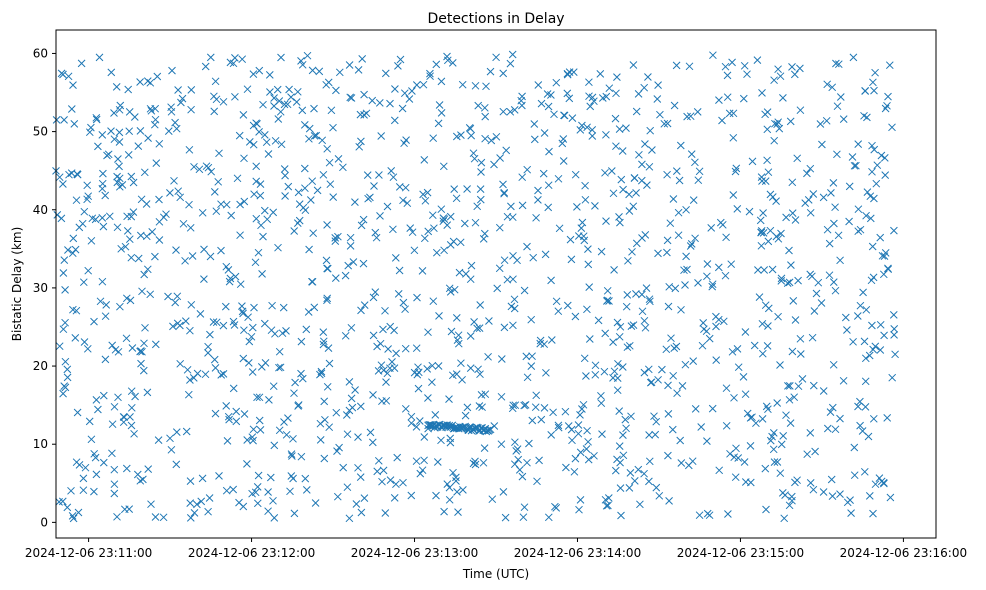 Image resolution: width=986 pixels, height=590 pixels. What do you see at coordinates (44, 522) in the screenshot?
I see `y-tick-label: 0` at bounding box center [44, 522].